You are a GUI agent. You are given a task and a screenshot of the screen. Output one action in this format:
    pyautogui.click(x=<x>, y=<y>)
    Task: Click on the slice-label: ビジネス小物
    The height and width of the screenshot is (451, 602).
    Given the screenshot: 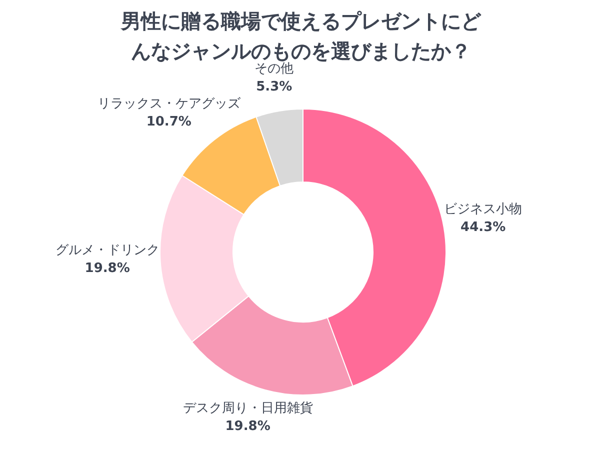 What is the action you would take?
    pyautogui.click(x=483, y=210)
    